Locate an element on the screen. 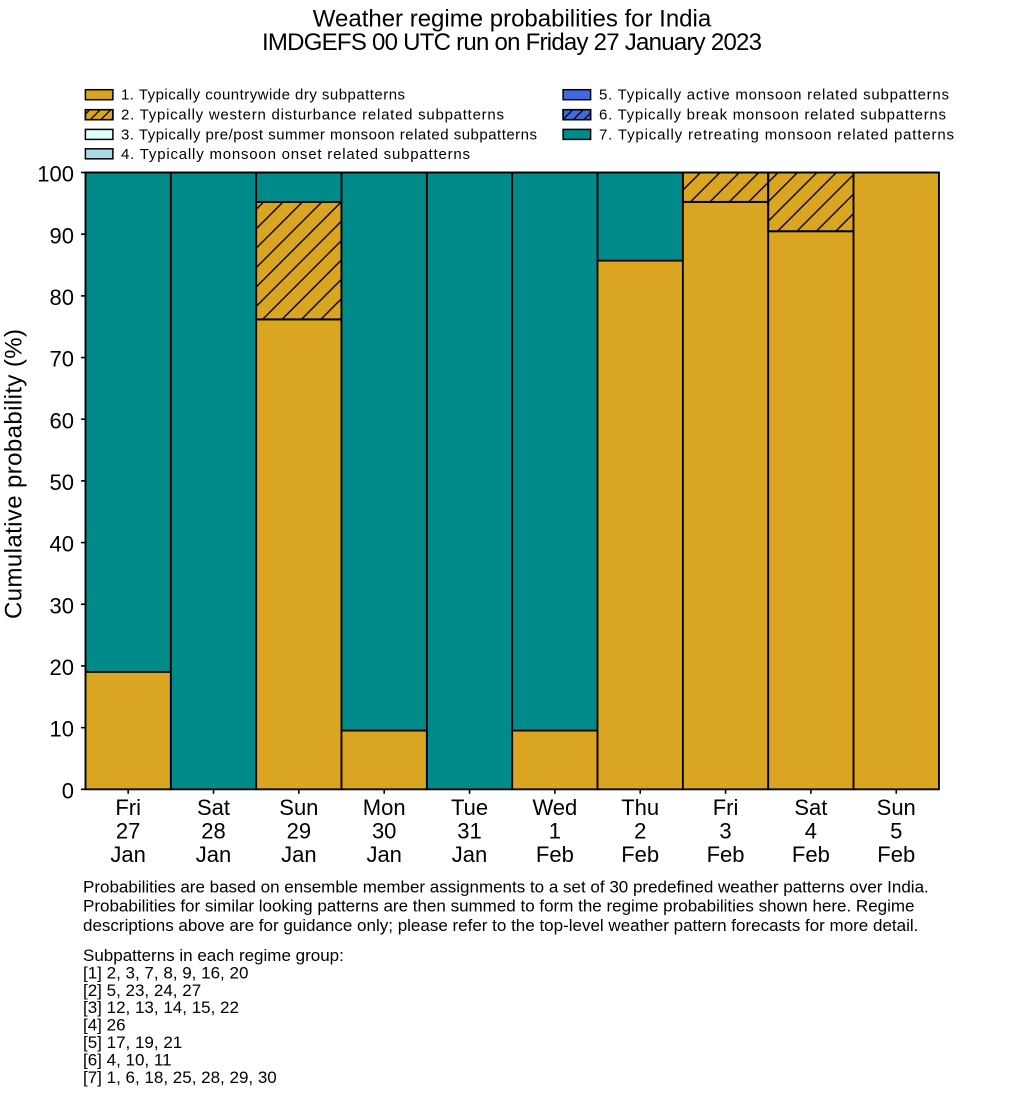 This screenshot has width=1033, height=1114. svg-text: 40 is located at coordinates (62, 544).